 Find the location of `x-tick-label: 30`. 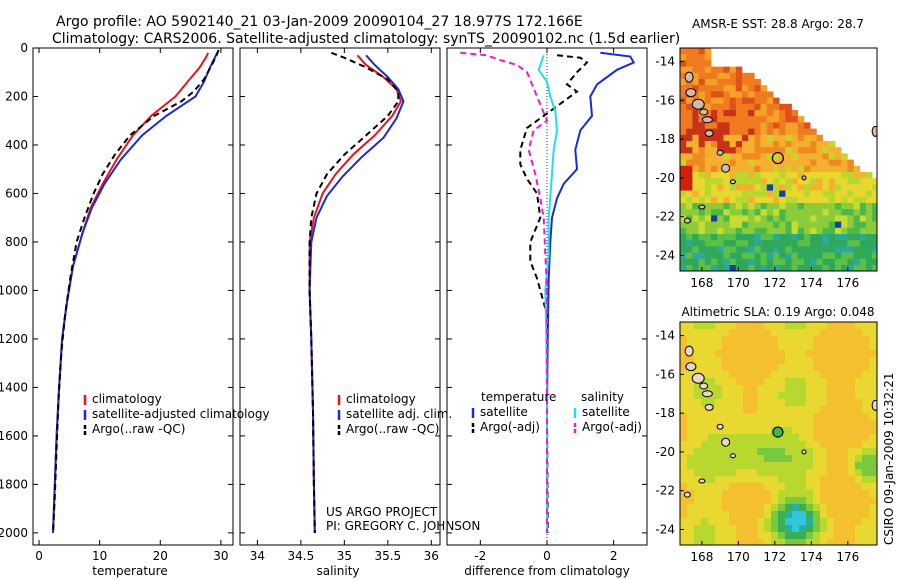

x-tick-label: 30 is located at coordinates (220, 556).